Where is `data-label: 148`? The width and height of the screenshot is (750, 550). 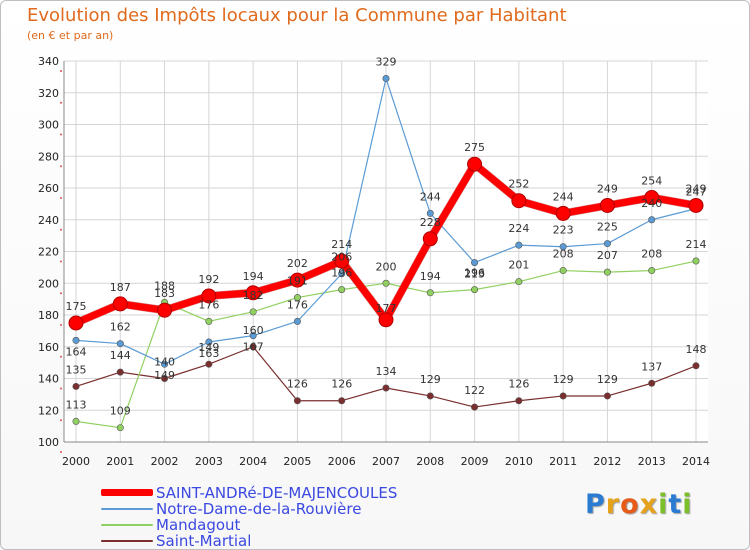
data-label: 148 is located at coordinates (696, 349).